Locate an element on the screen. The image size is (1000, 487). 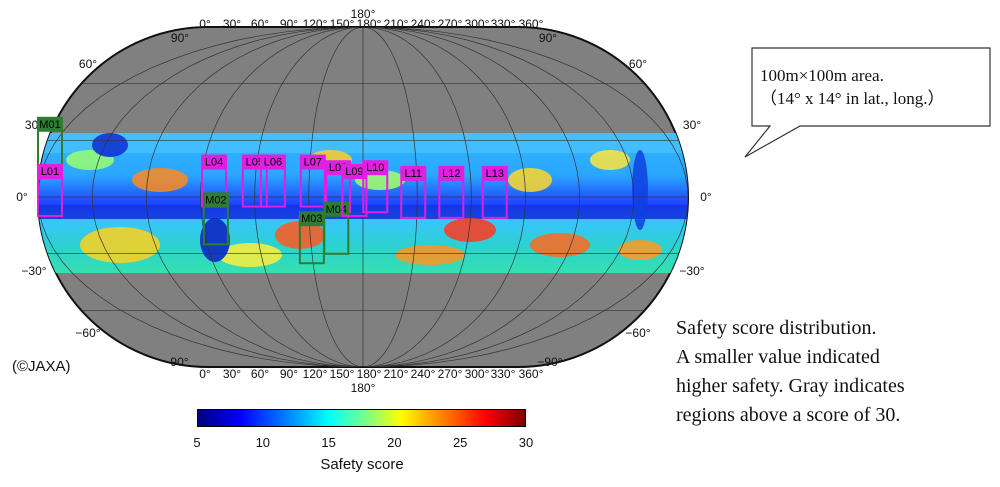
lon-label-bottom: 270° is located at coordinates (450, 374).